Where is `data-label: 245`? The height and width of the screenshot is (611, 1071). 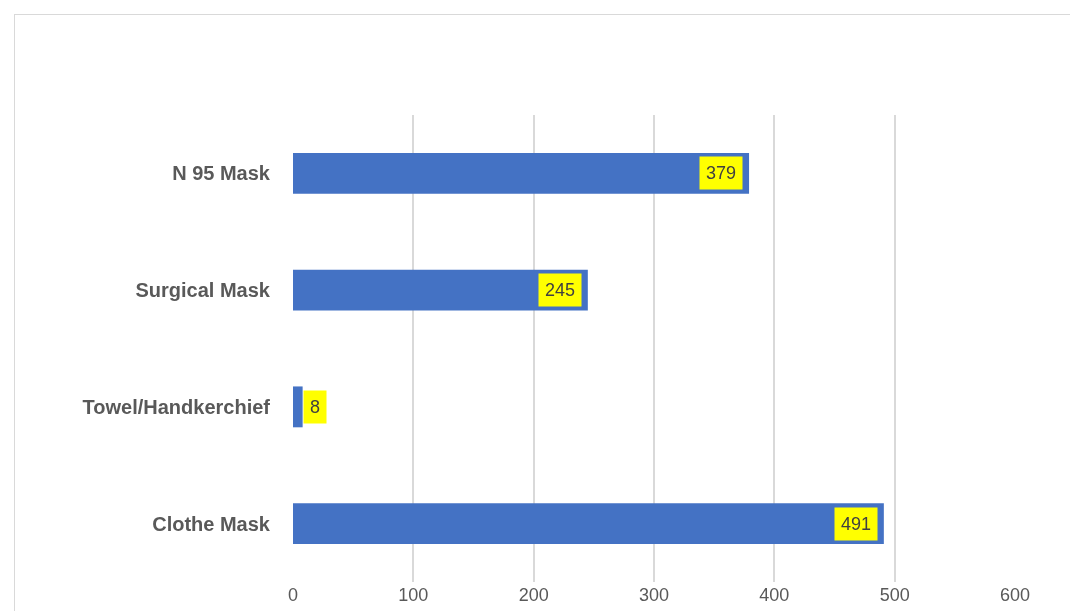 data-label: 245 is located at coordinates (560, 290).